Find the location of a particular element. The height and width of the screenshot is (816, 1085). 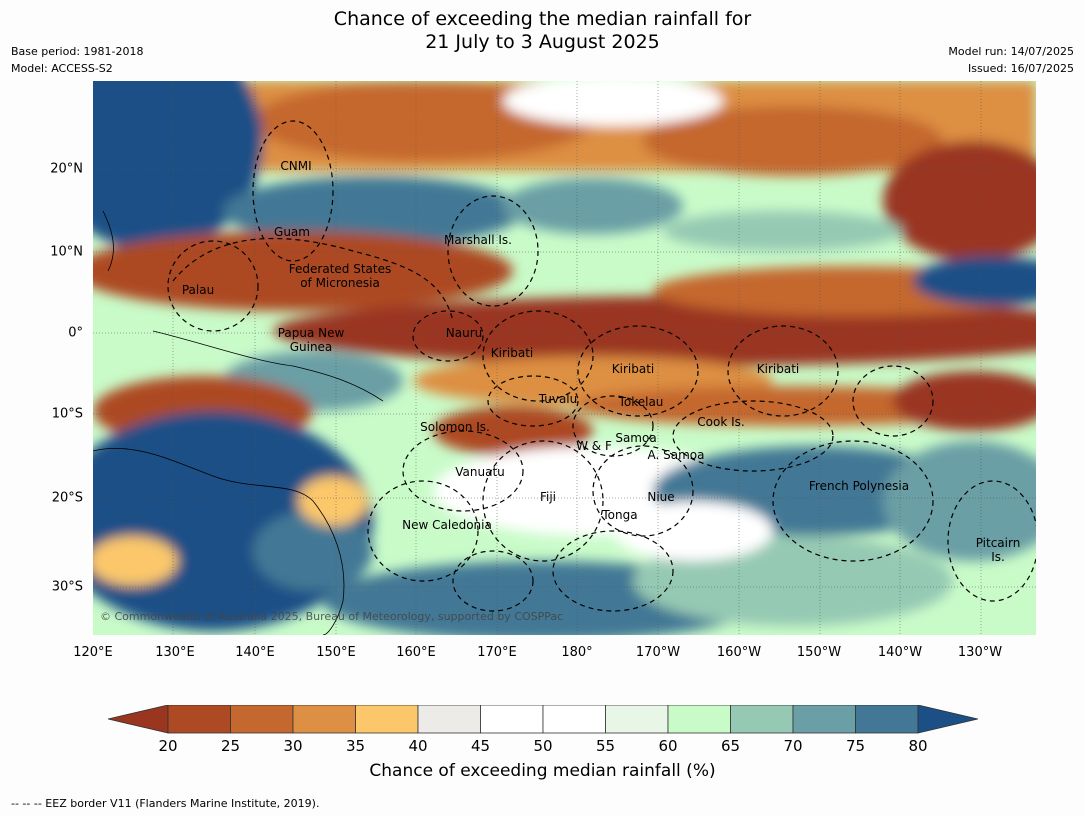

x-tick: 120°E is located at coordinates (93, 652).